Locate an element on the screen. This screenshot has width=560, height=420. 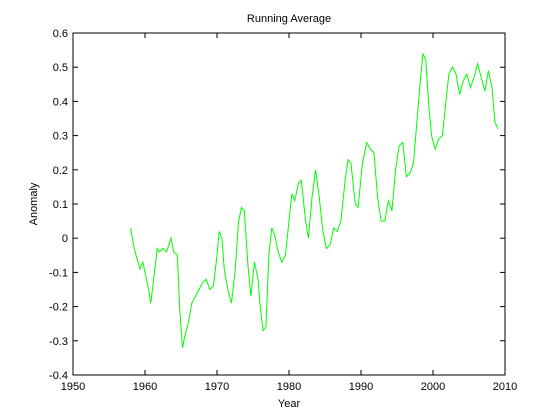
y-axis-label: Anomaly is located at coordinates (34, 203).